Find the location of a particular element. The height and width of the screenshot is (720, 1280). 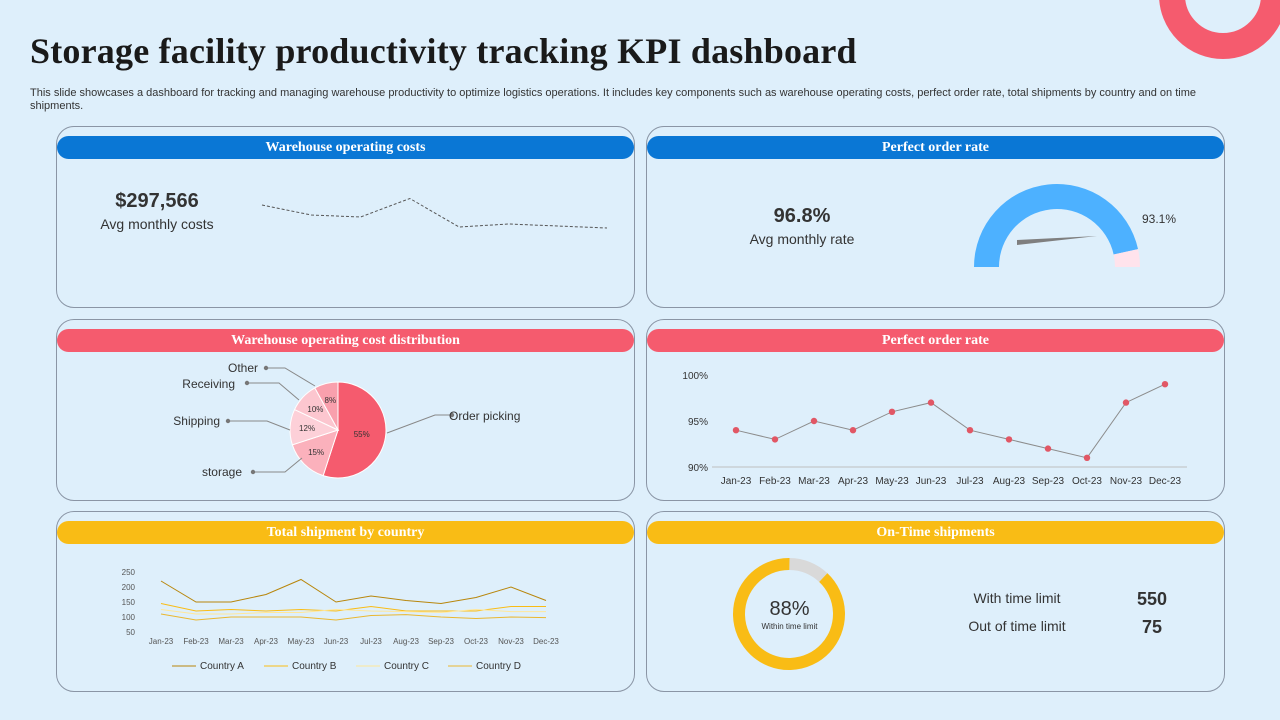

gauge-remaining-arc is located at coordinates (1126, 258).